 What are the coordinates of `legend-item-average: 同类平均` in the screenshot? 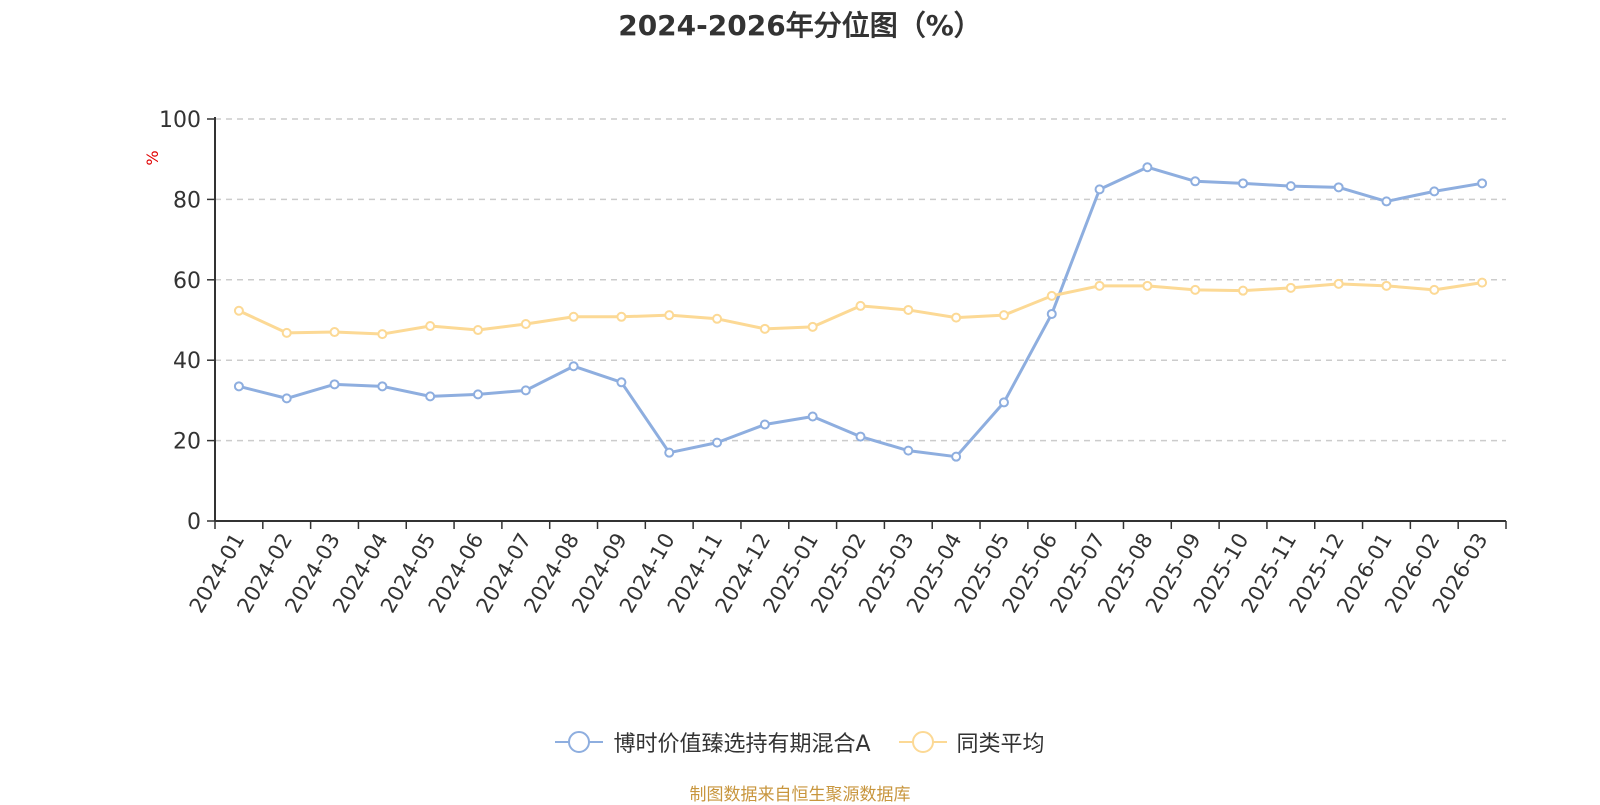 It's located at (971, 742).